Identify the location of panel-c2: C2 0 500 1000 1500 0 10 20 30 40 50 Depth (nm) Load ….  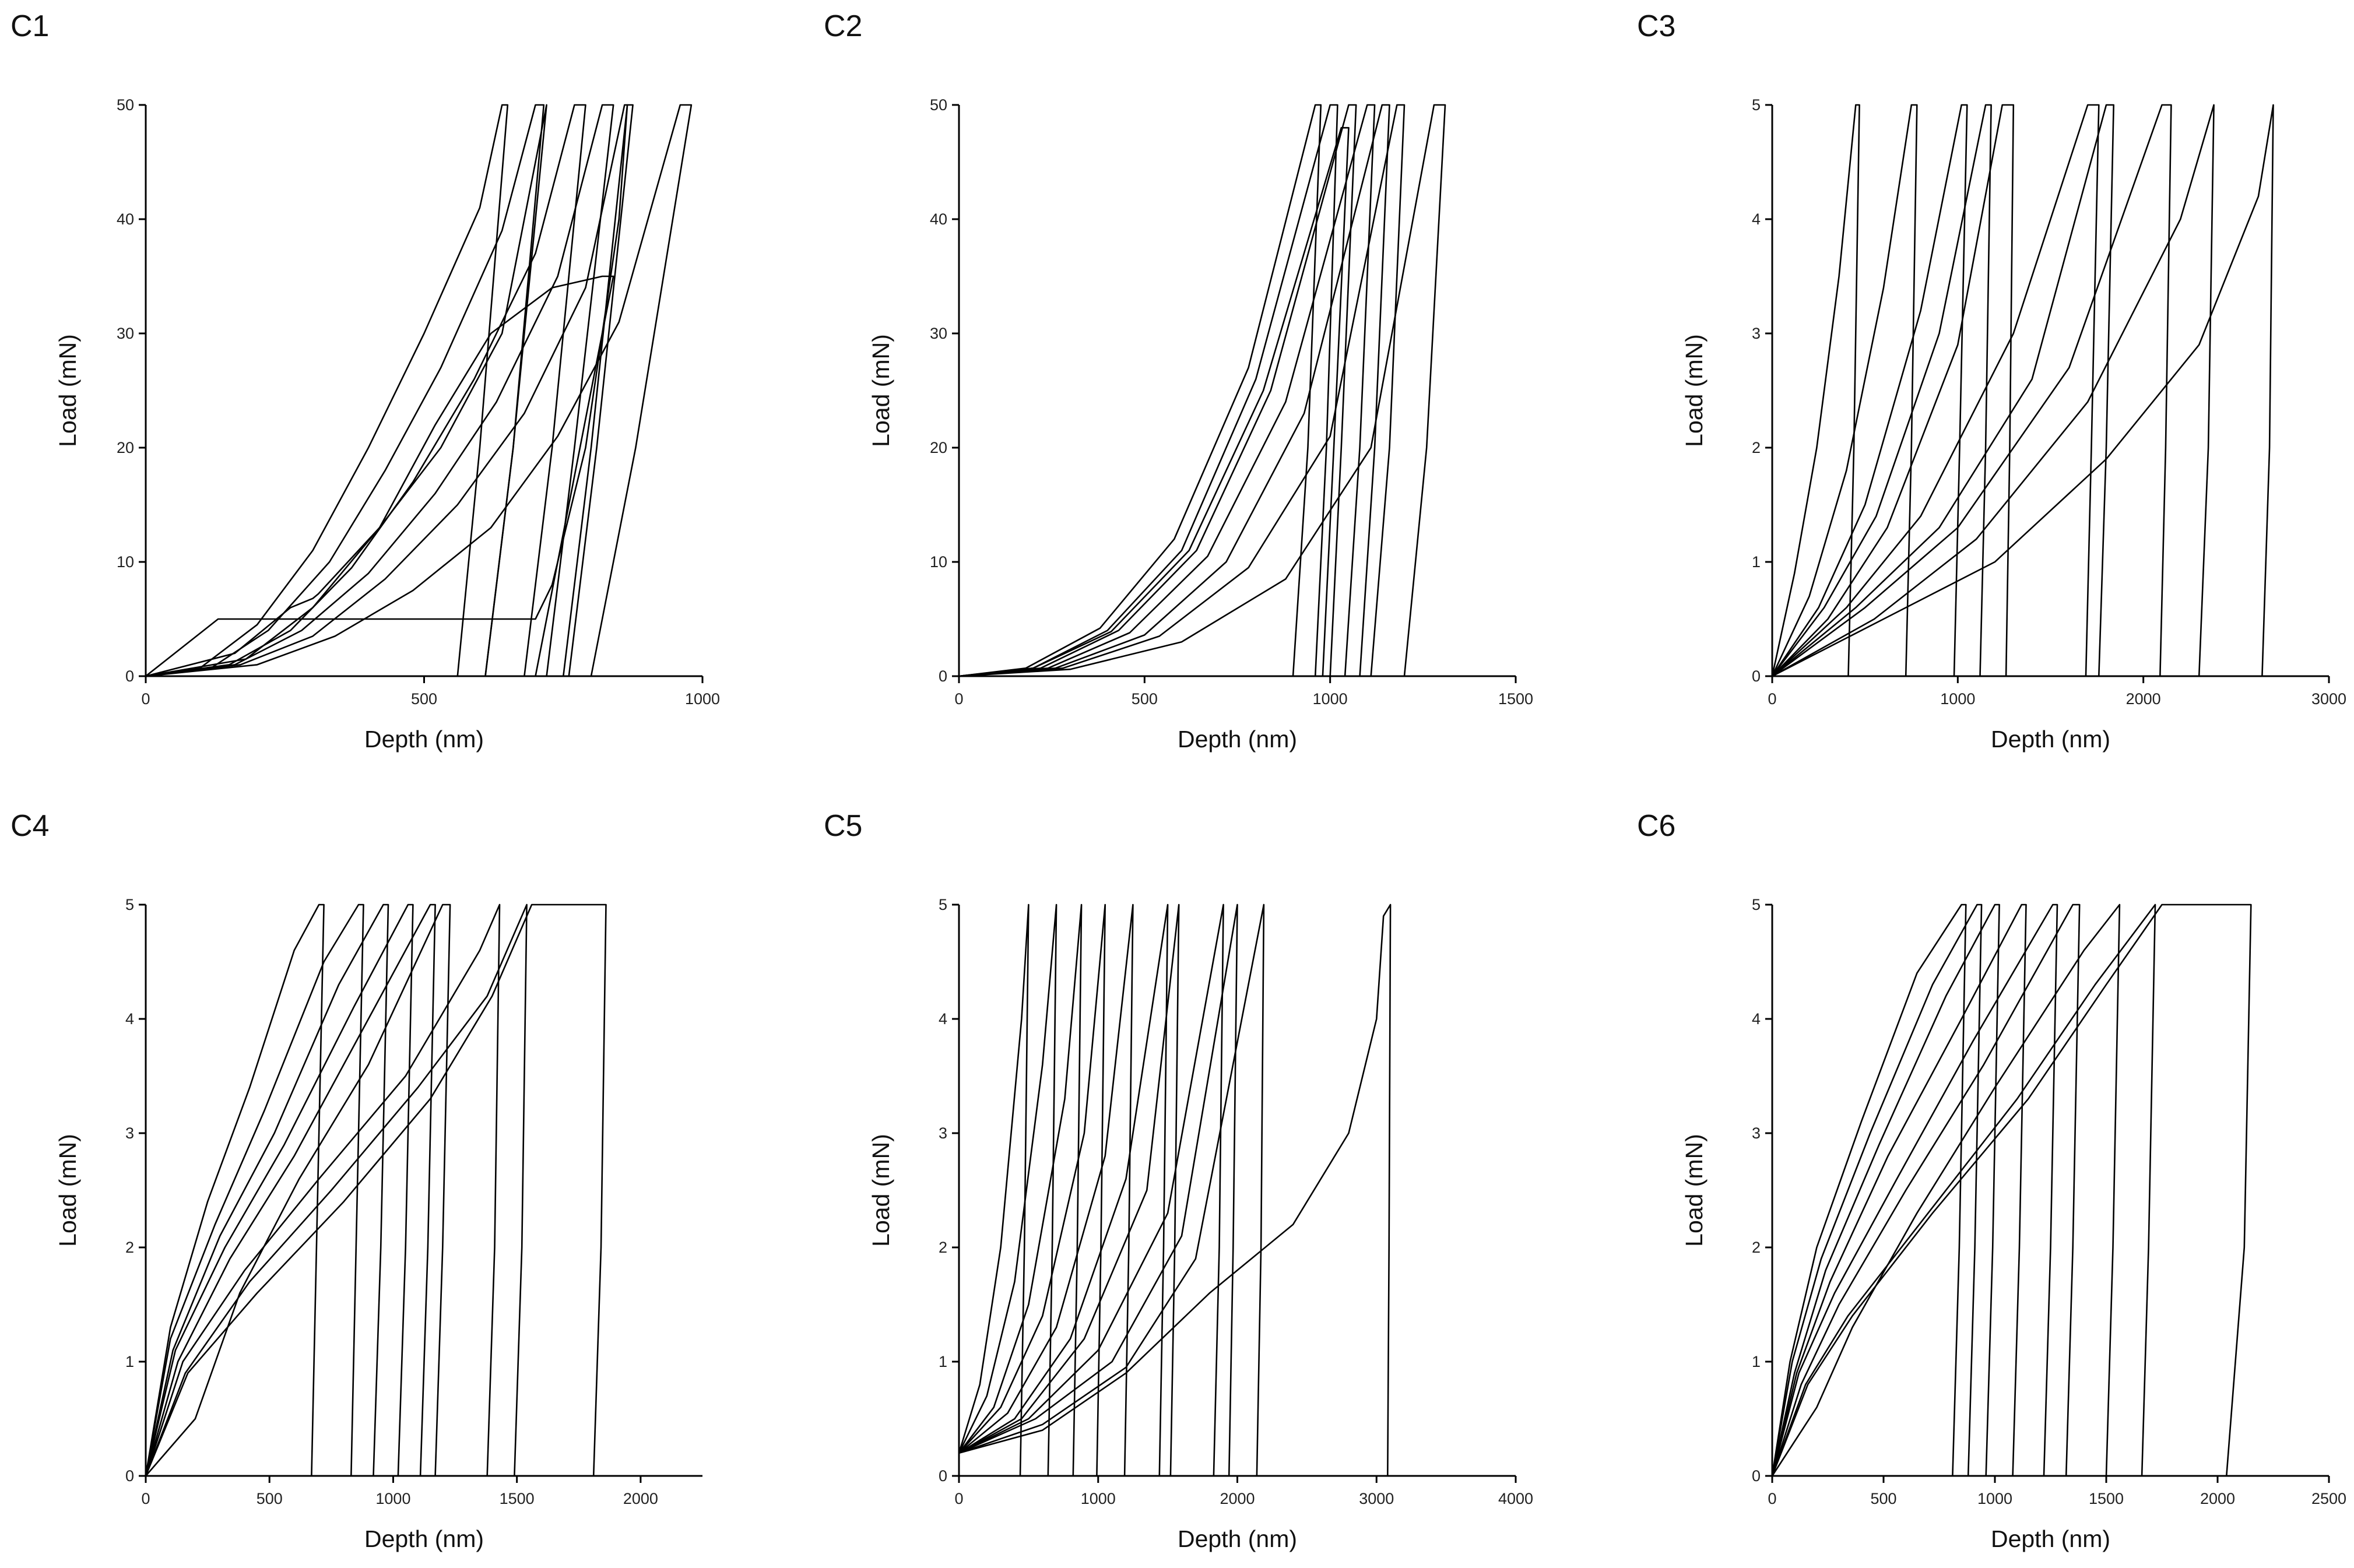
(1179, 381).